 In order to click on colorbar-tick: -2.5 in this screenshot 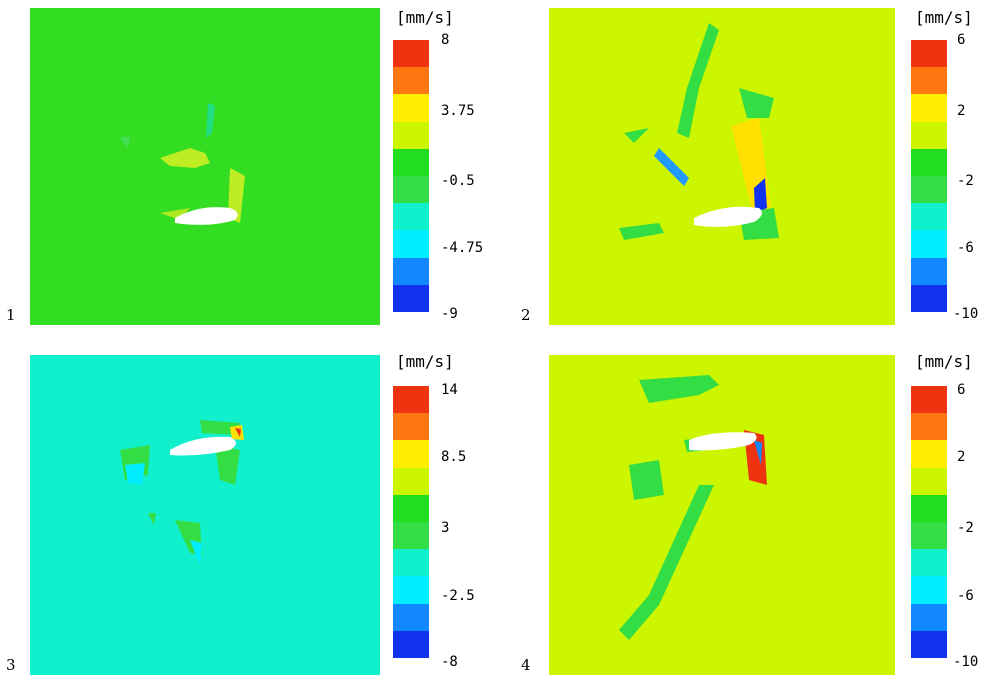, I will do `click(458, 596)`.